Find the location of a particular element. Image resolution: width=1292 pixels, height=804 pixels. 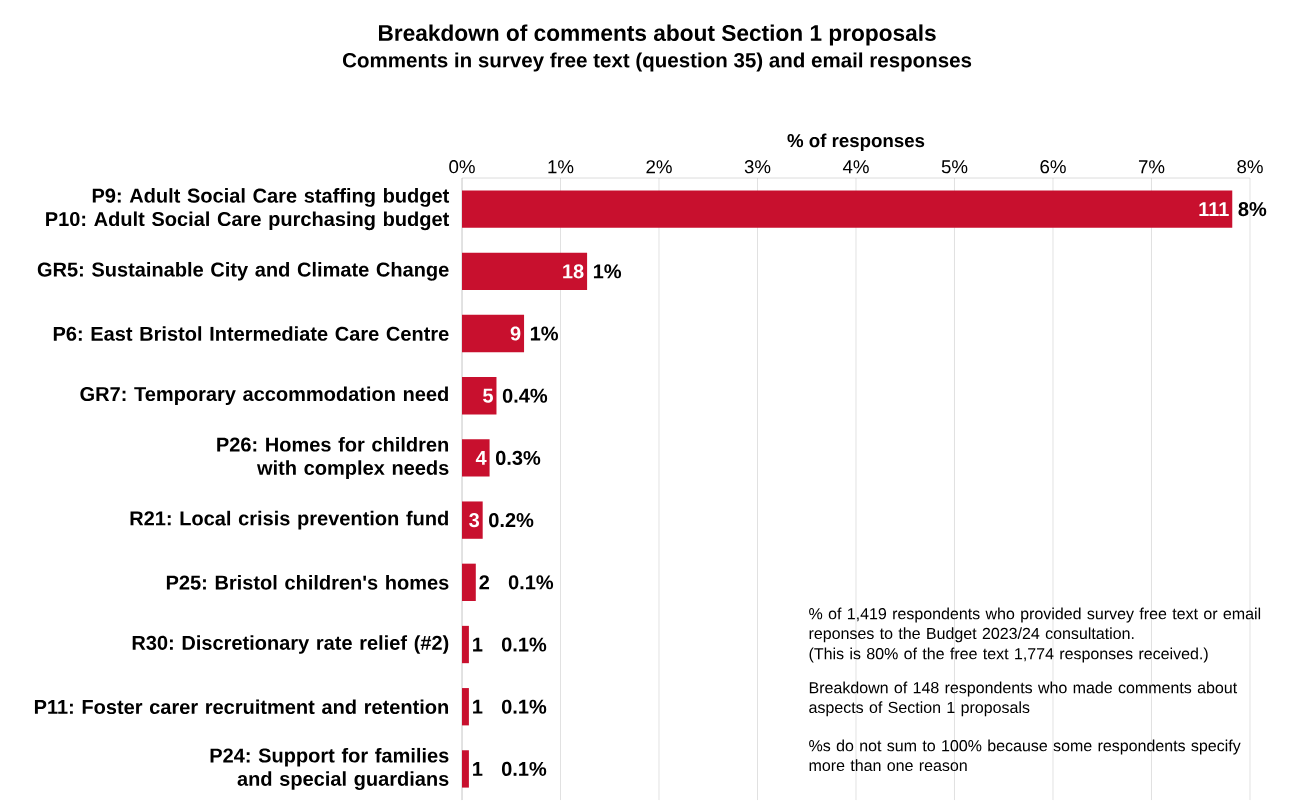

y-tick-label: GR7: Temporary accommodation need is located at coordinates (264, 396).